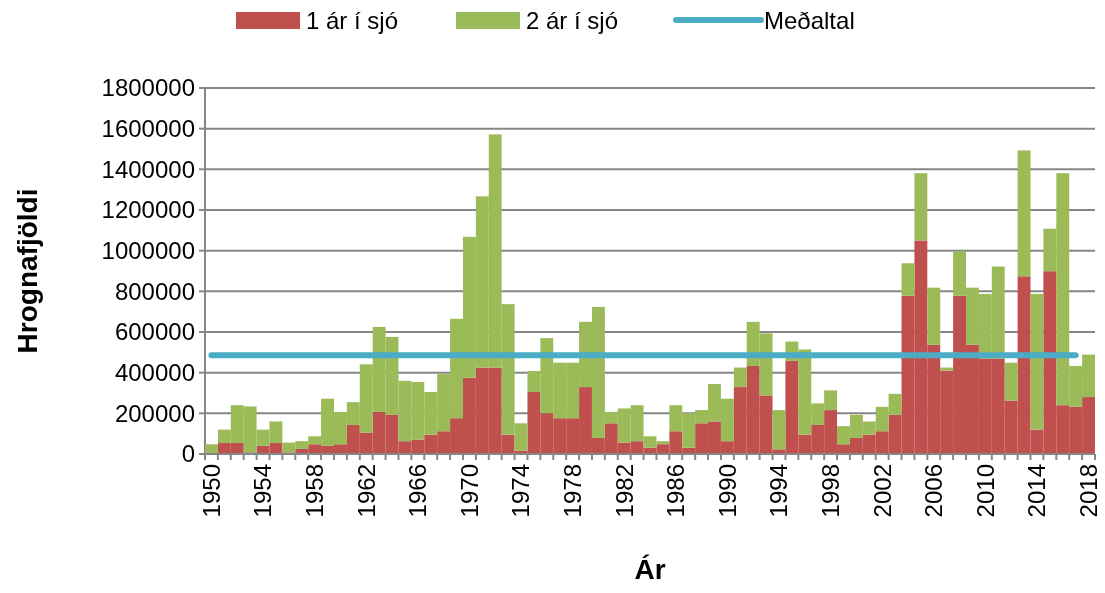  I want to click on y-axis-title: Hrognafjöldi, so click(27, 271).